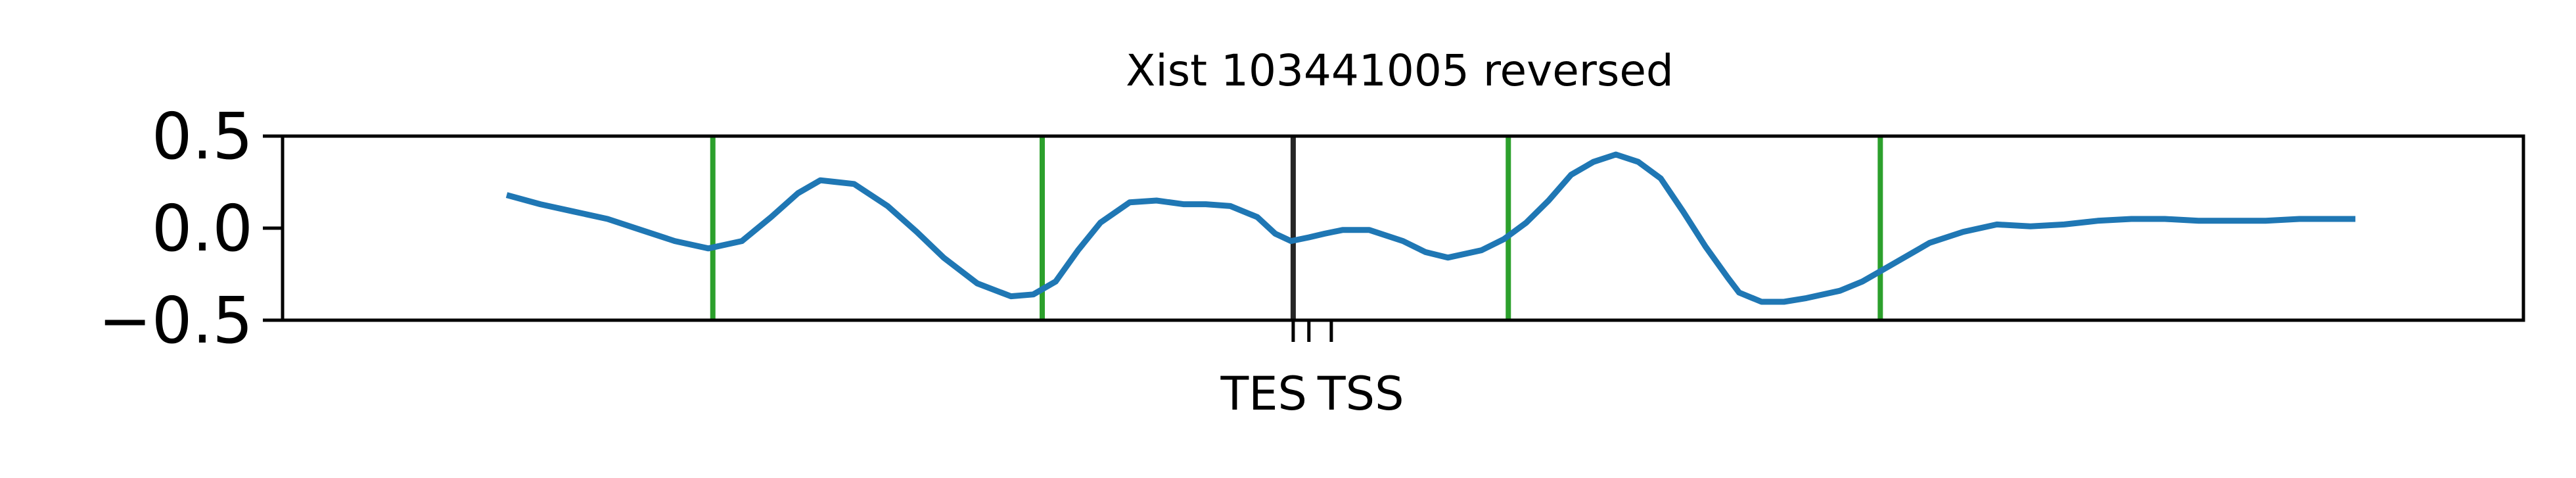 This screenshot has width=2576, height=478. What do you see at coordinates (202, 229) in the screenshot?
I see `y-tick-label-2: 0.0` at bounding box center [202, 229].